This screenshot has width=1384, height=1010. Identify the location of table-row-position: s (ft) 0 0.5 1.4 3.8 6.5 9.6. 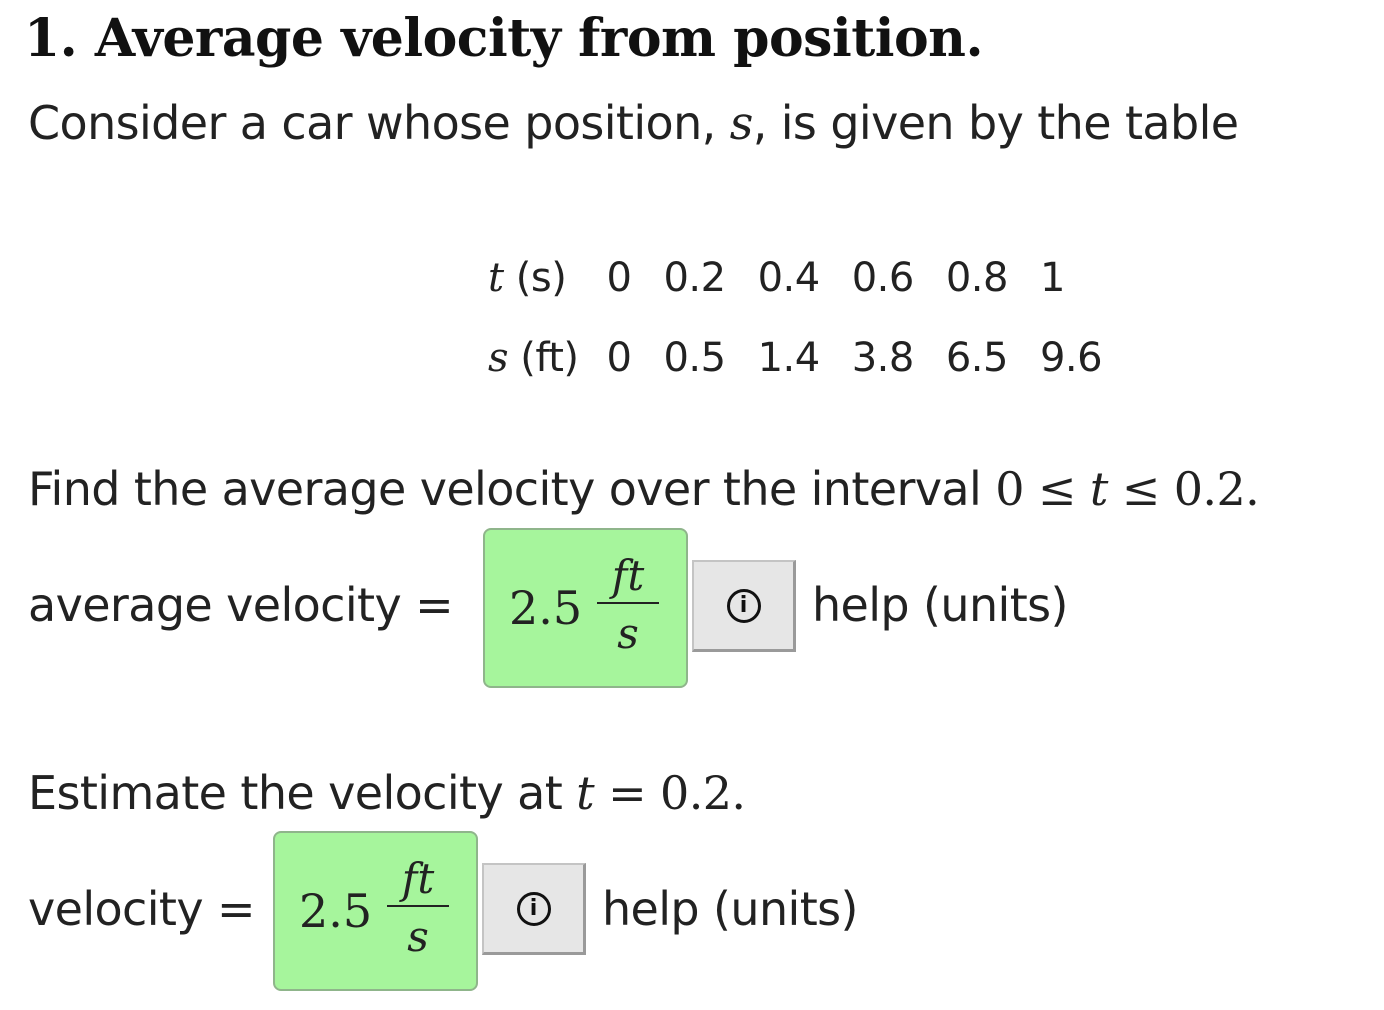
(798, 358).